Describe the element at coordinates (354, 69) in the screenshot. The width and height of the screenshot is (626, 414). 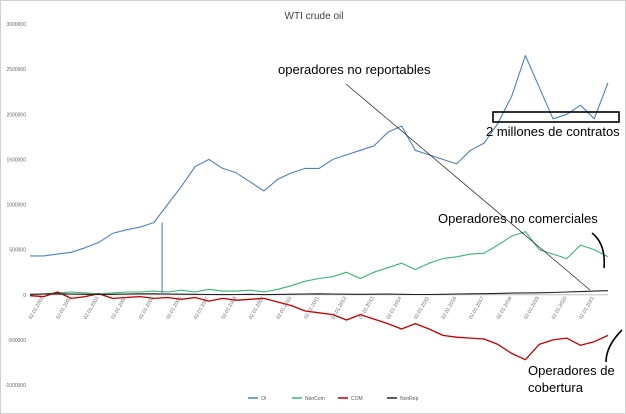
I see `annotation-non-reportable: operadores no reportables` at that location.